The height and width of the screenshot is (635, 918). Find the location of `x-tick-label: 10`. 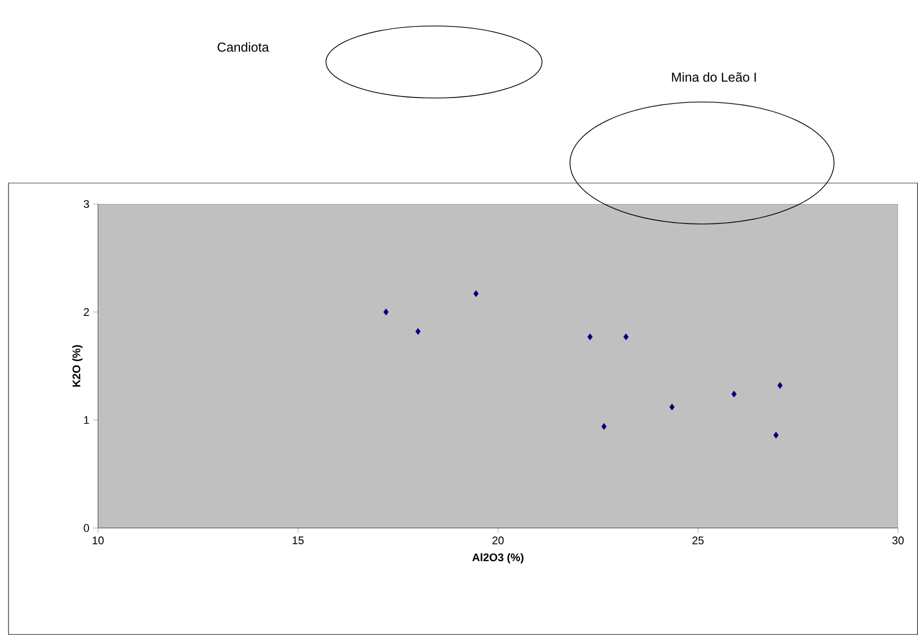

x-tick-label: 10 is located at coordinates (98, 540).